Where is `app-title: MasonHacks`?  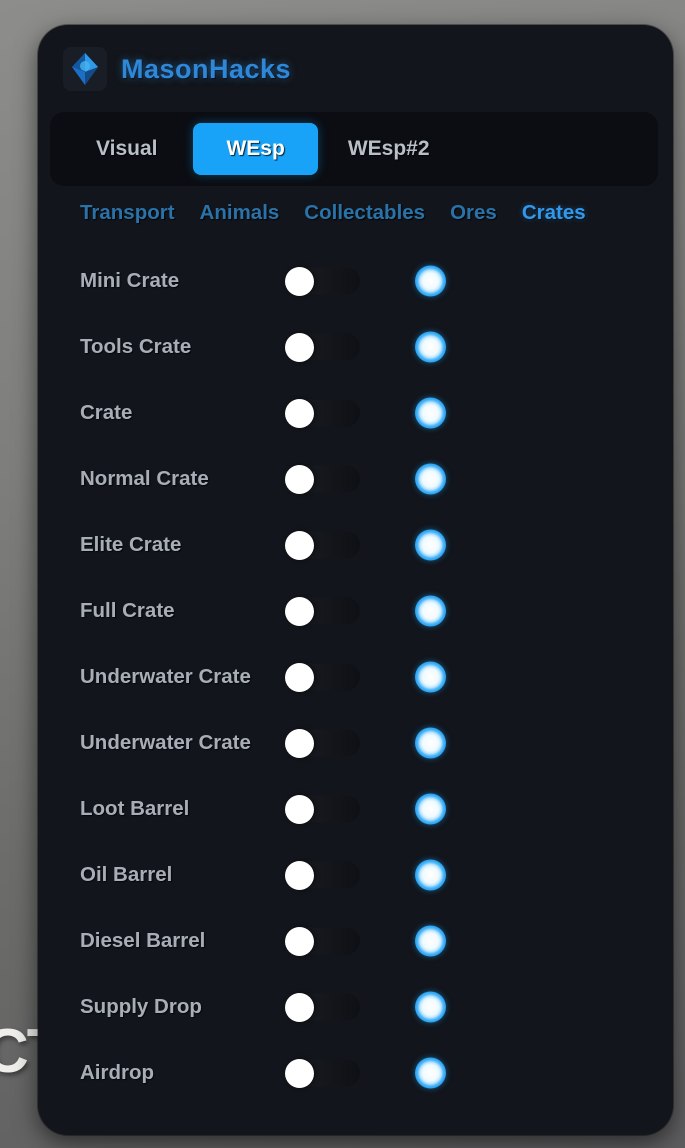
app-title: MasonHacks is located at coordinates (206, 68).